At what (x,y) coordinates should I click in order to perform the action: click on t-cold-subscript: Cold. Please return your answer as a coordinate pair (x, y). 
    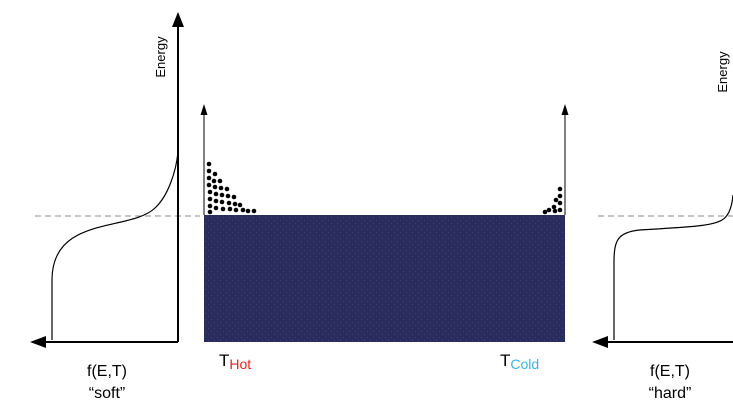
    Looking at the image, I should click on (524, 364).